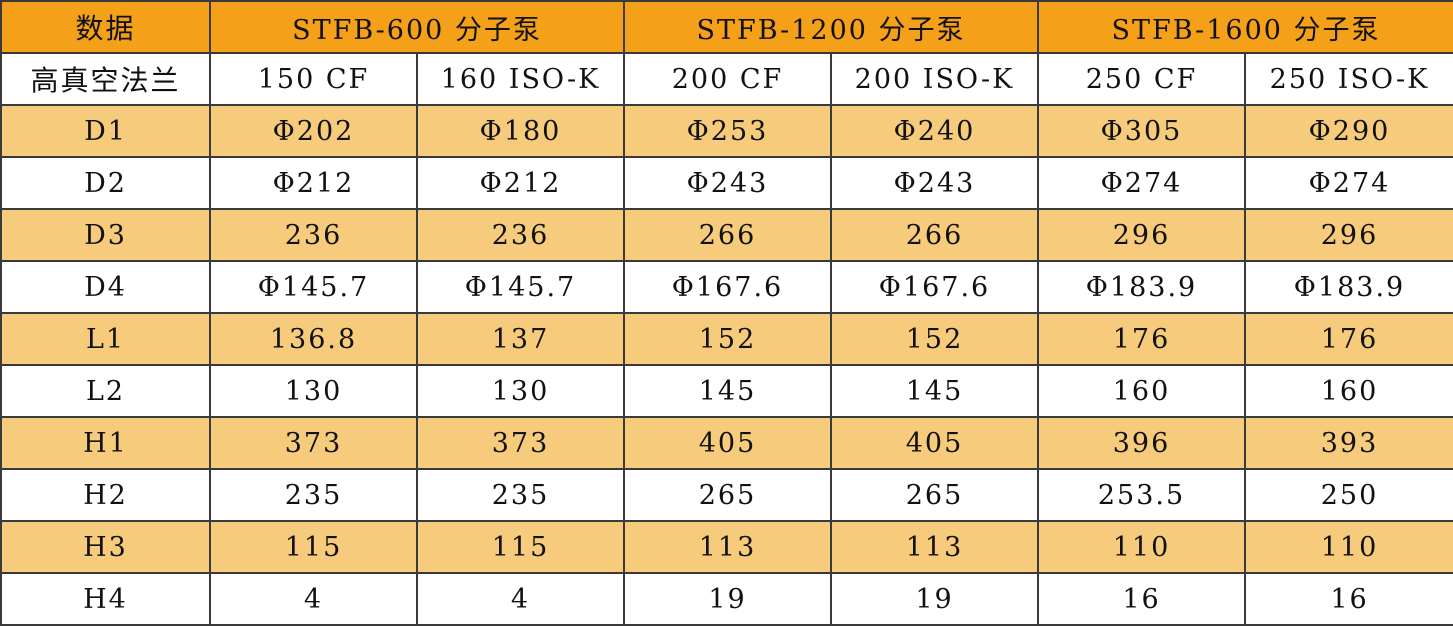  What do you see at coordinates (417, 27) in the screenshot?
I see `group-header-stfb-600: STFB-600 分子泵` at bounding box center [417, 27].